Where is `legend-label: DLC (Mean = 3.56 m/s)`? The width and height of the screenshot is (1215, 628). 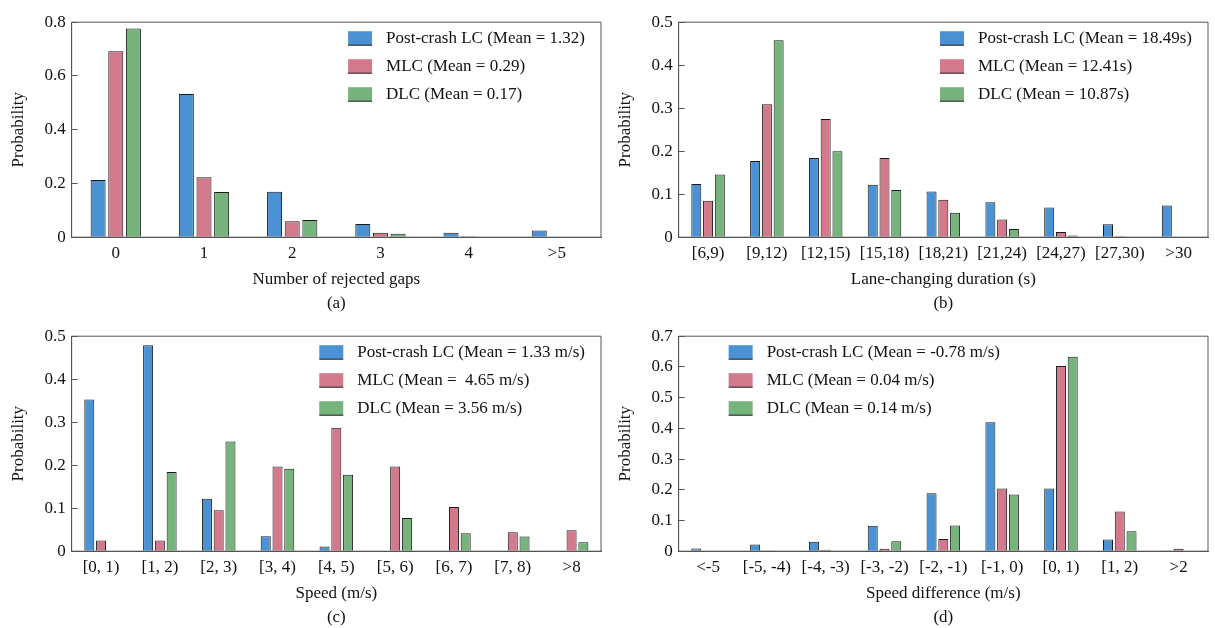 legend-label: DLC (Mean = 3.56 m/s) is located at coordinates (440, 407).